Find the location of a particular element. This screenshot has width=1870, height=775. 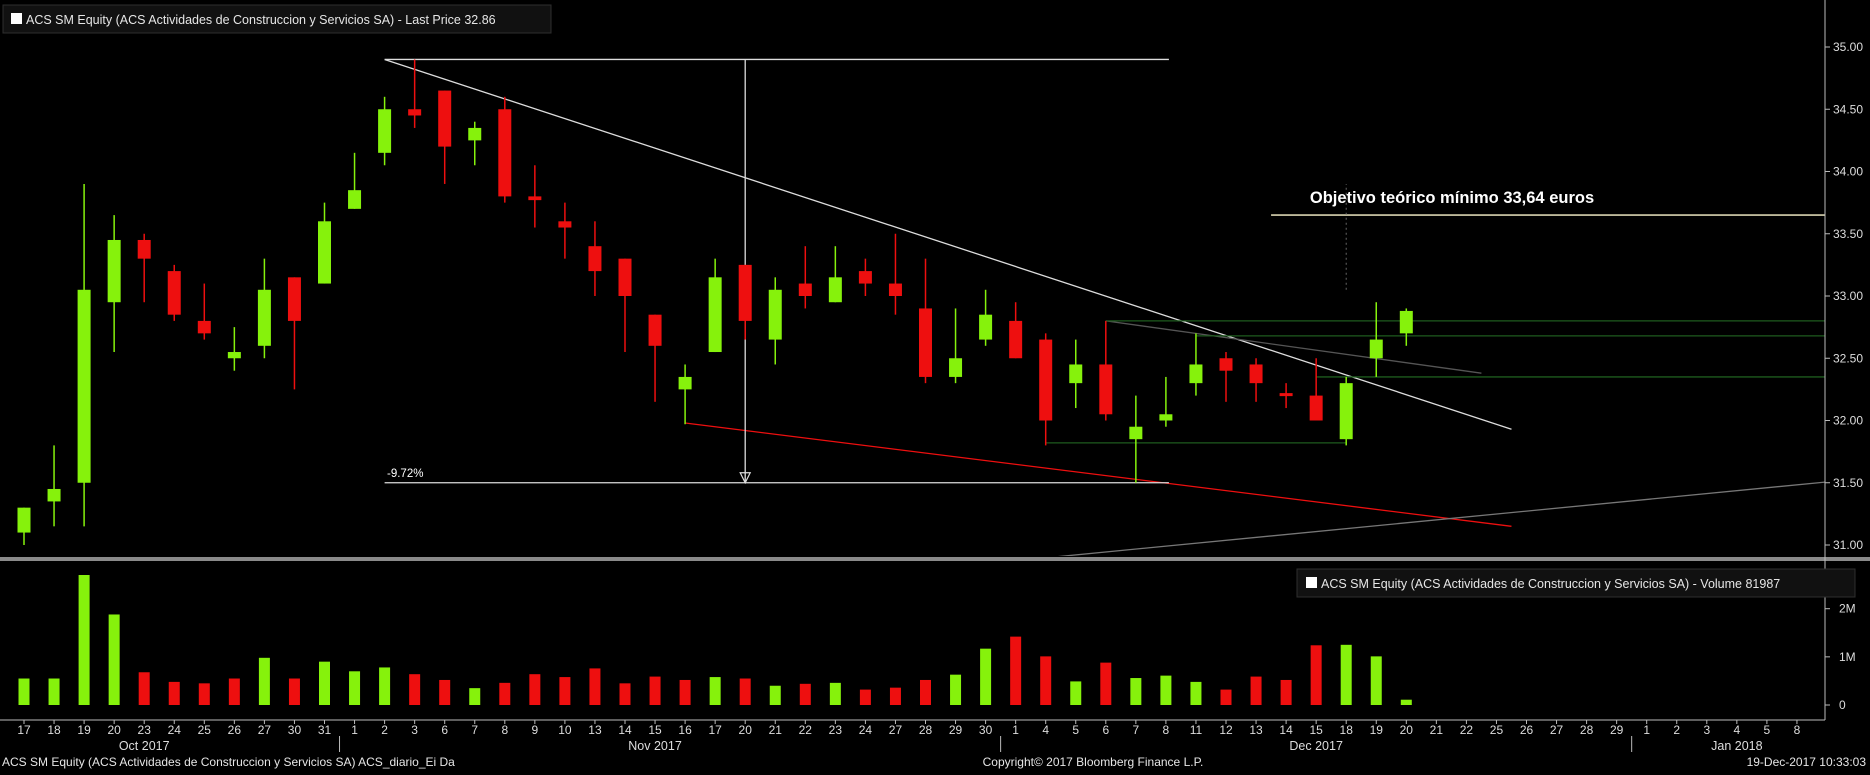

volume-legend-swatch is located at coordinates (1311, 582).